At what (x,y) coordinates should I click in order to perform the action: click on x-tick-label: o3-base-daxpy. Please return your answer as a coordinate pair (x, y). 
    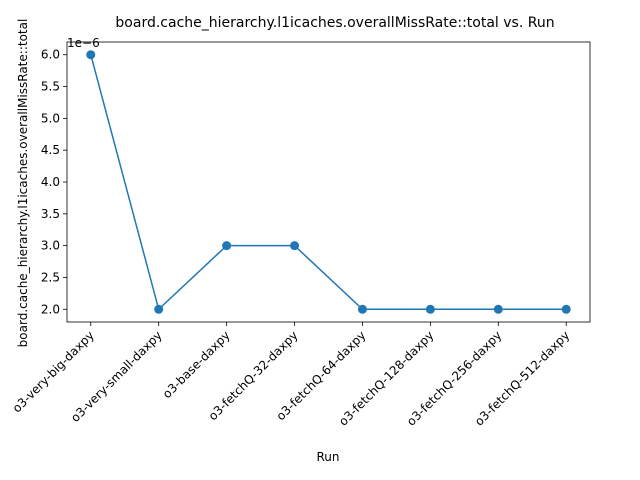
    Looking at the image, I should click on (196, 364).